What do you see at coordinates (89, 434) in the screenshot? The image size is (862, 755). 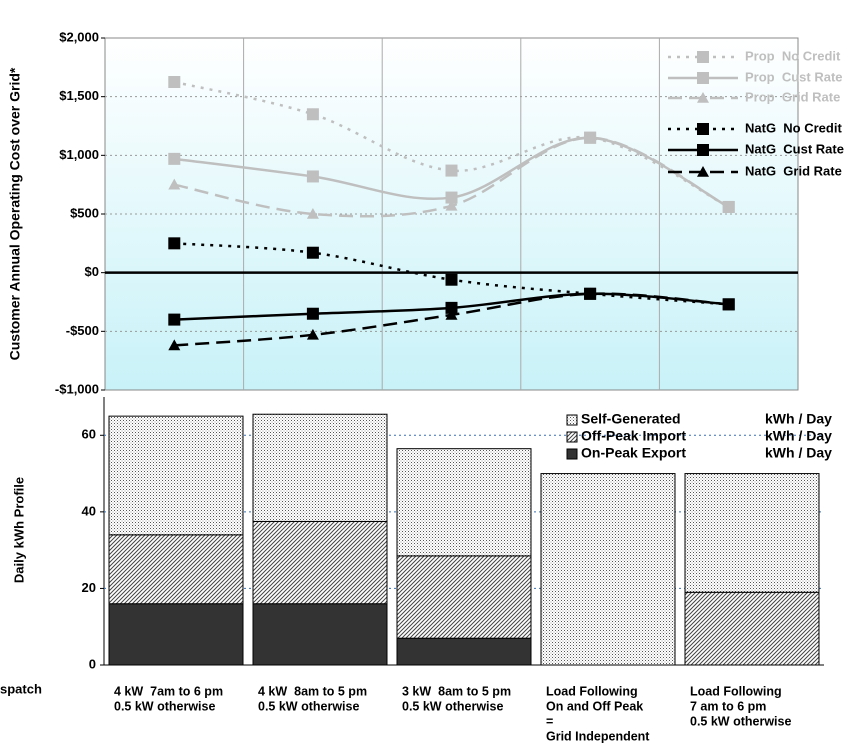 I see `y-tick-label: 60` at bounding box center [89, 434].